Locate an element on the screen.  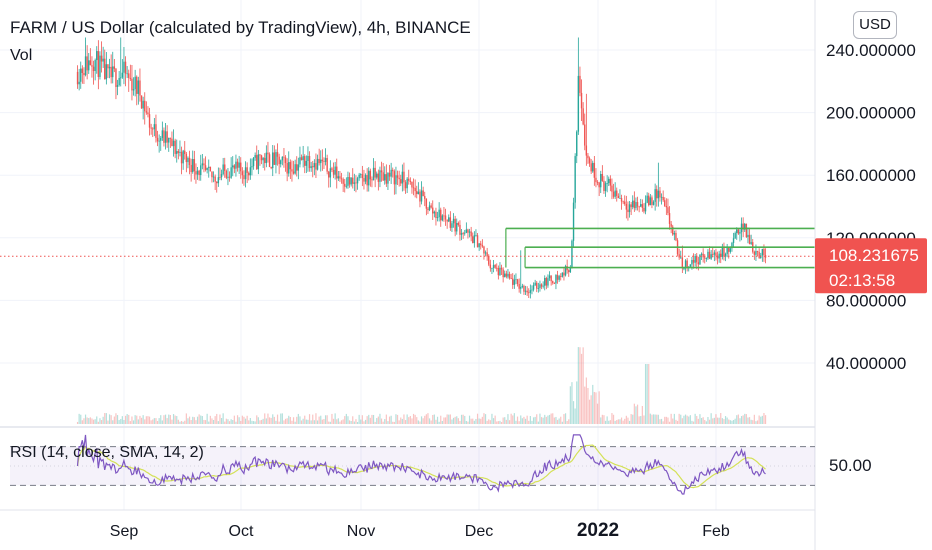
rsi-legend: RSI (14, close, SMA, 14, 2) is located at coordinates (107, 453).